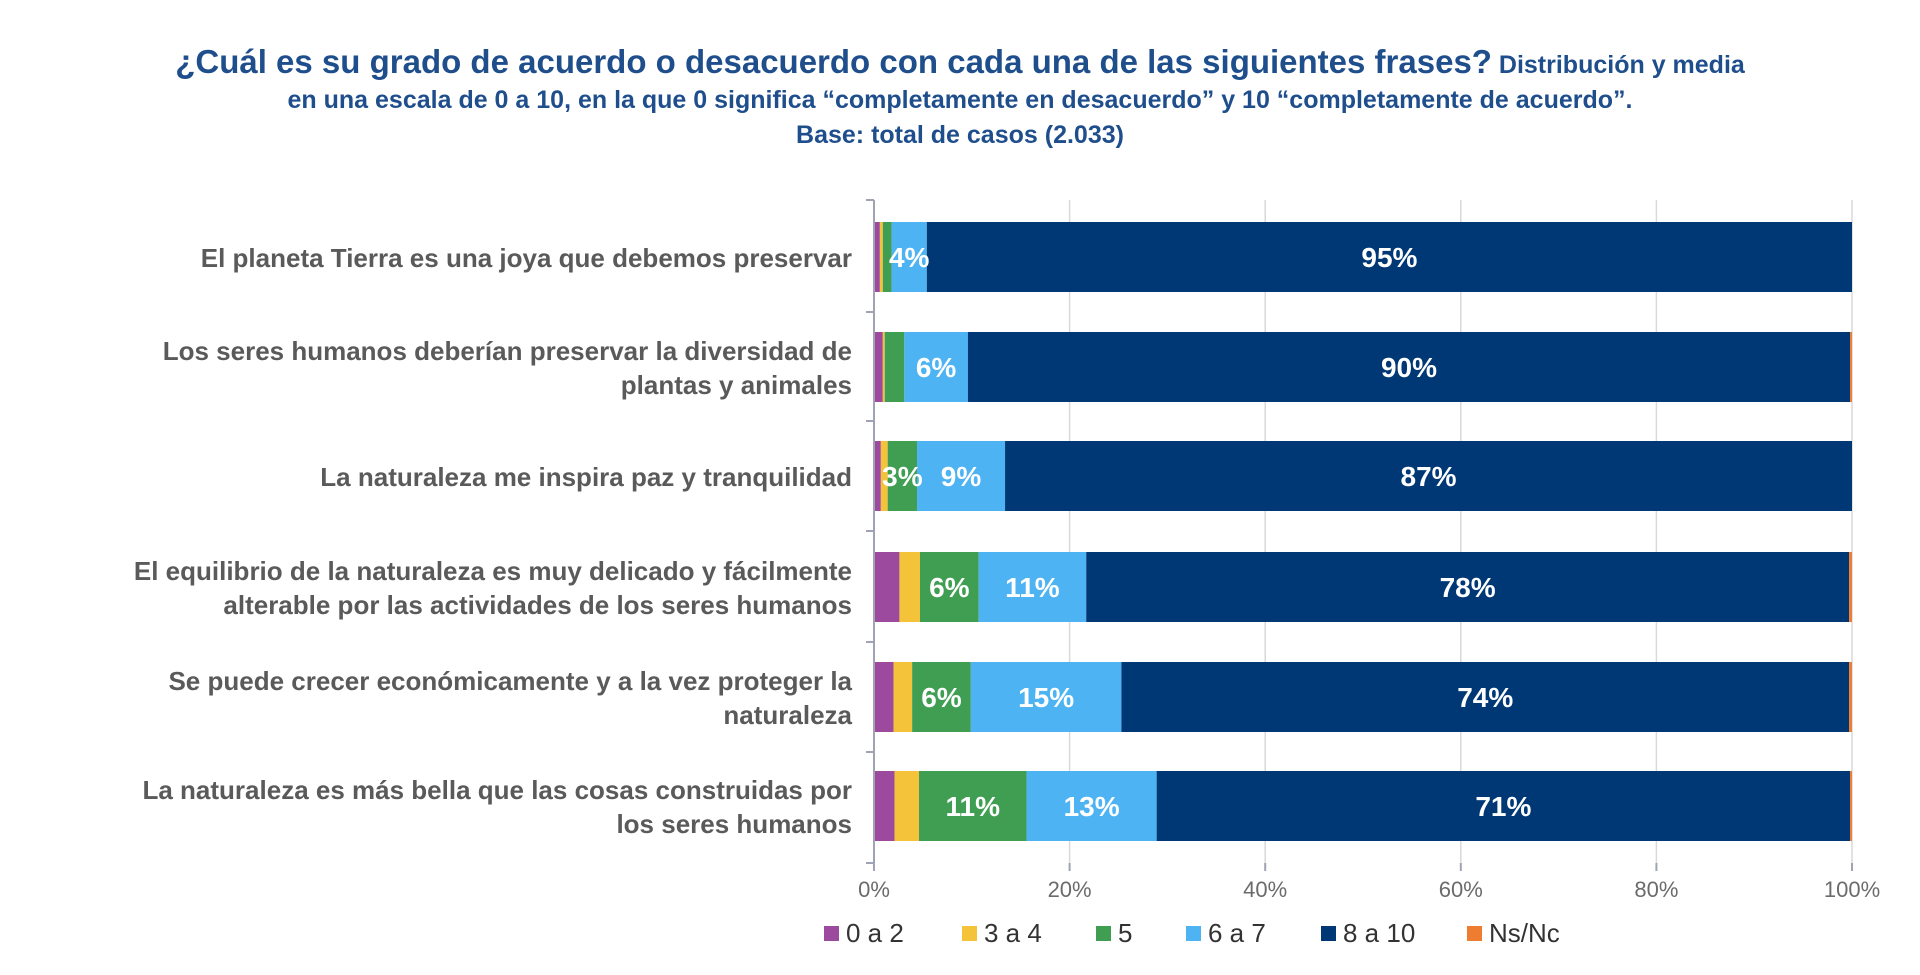 The height and width of the screenshot is (975, 1920). I want to click on data-label: 9%, so click(961, 476).